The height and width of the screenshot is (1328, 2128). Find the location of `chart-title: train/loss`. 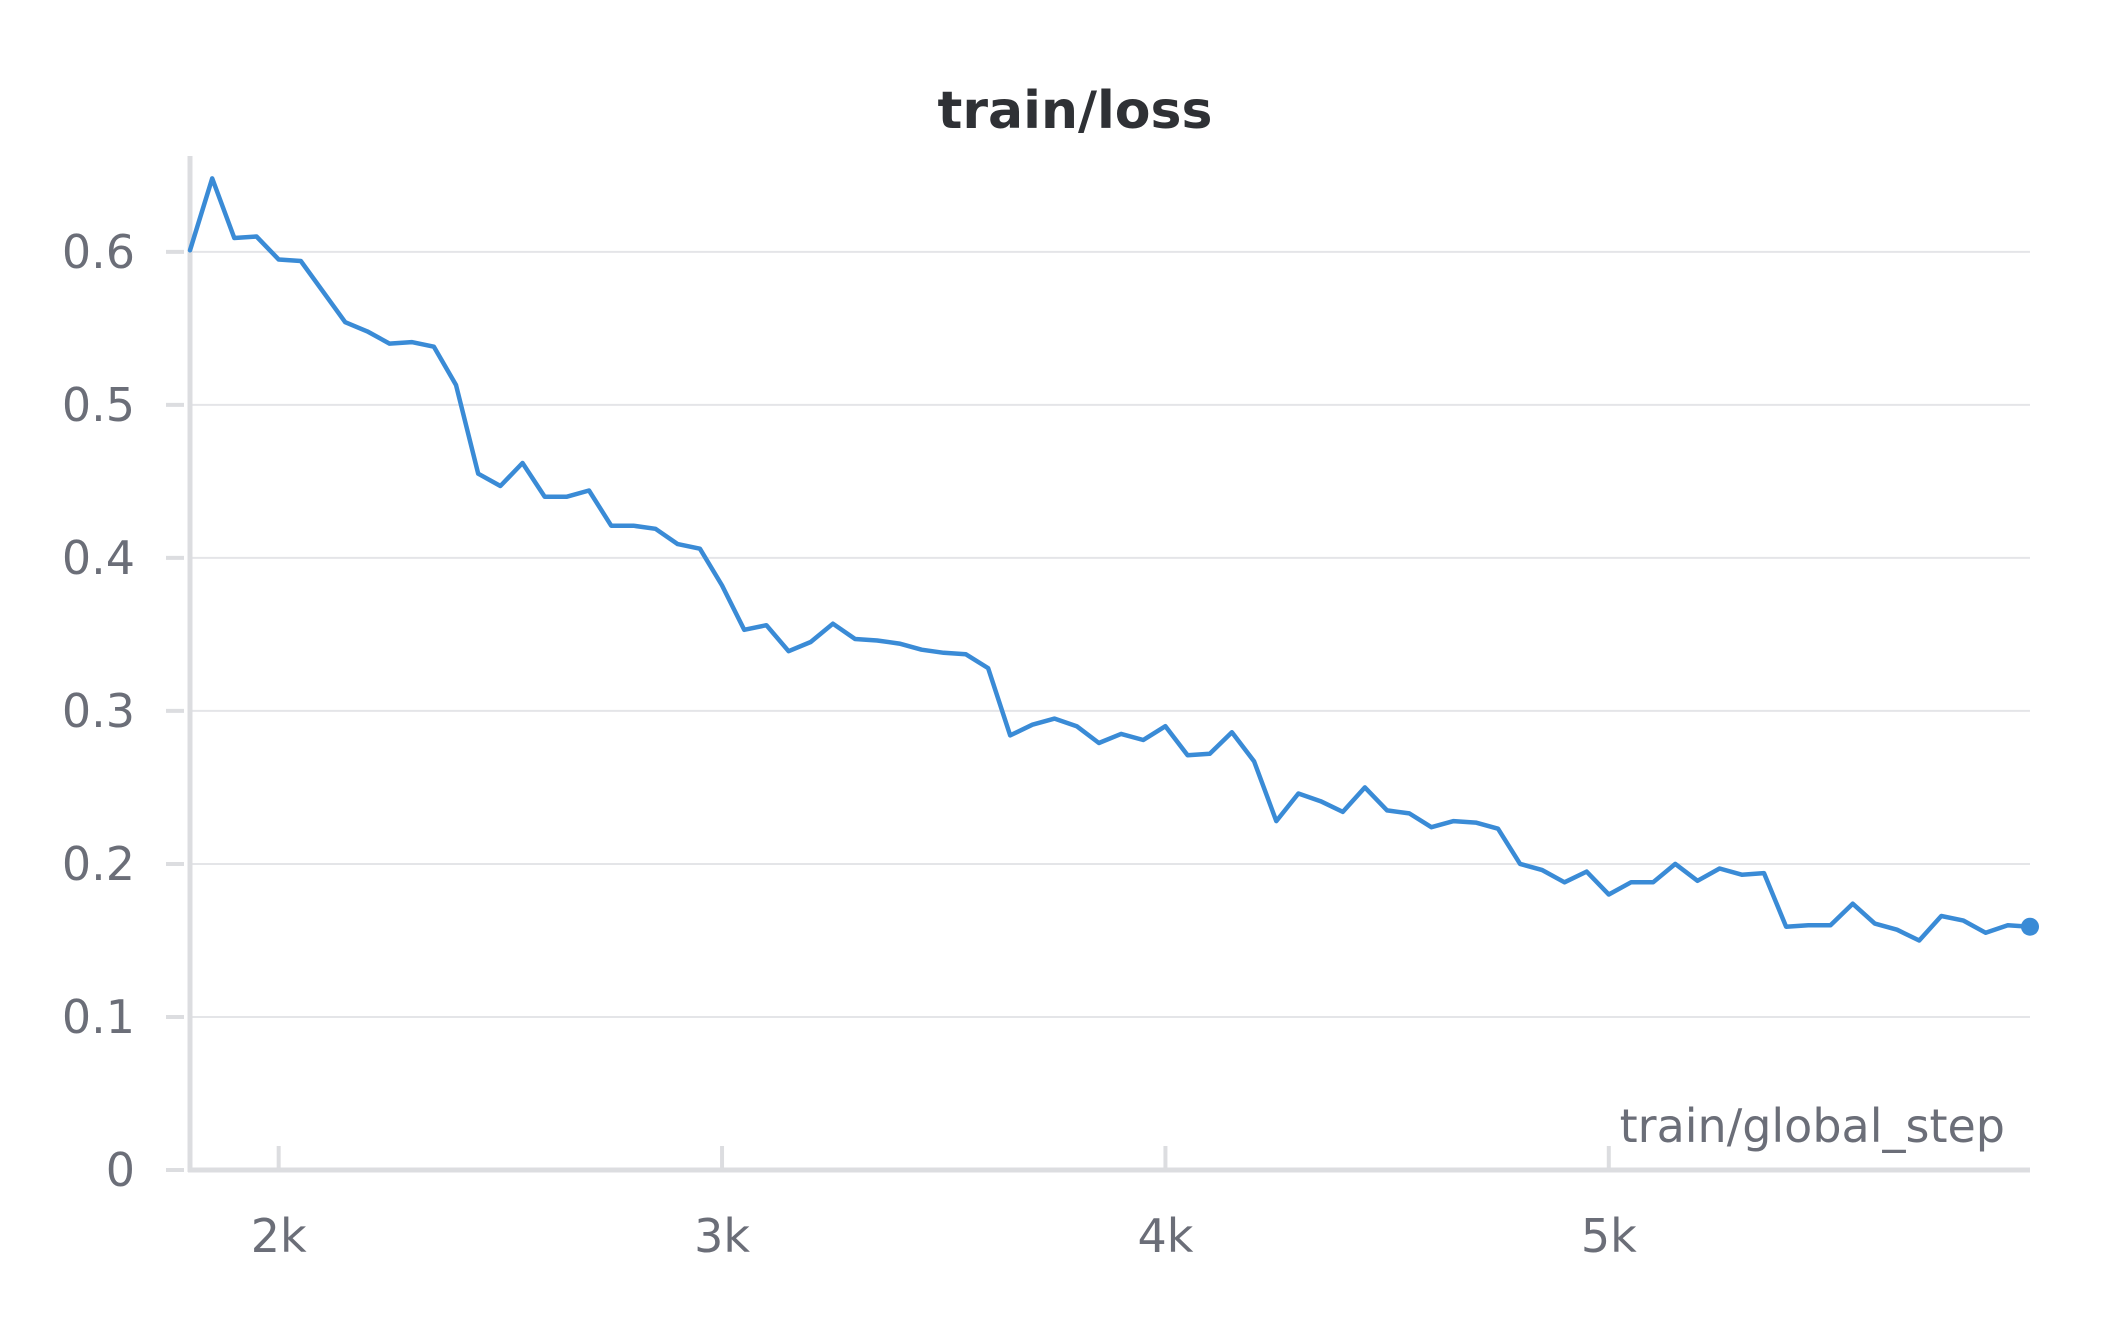

chart-title: train/loss is located at coordinates (1075, 111).